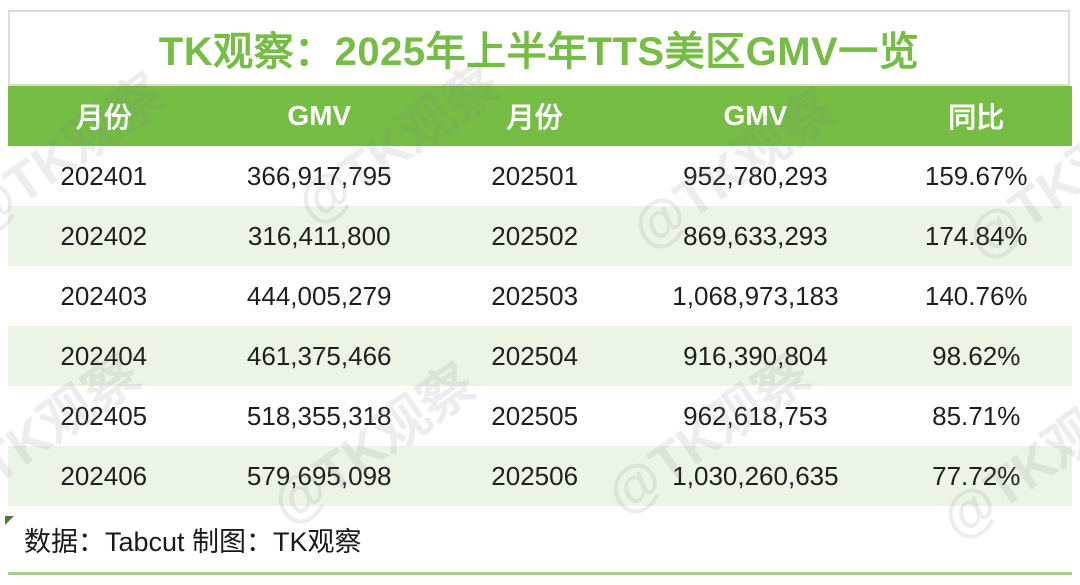 Image resolution: width=1080 pixels, height=585 pixels. Describe the element at coordinates (104, 235) in the screenshot. I see `table-cell: 202402` at that location.